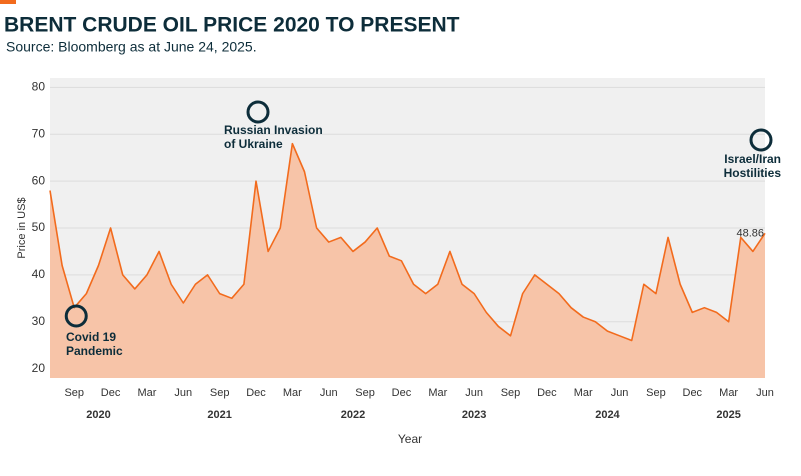 The image size is (801, 476). What do you see at coordinates (98, 415) in the screenshot?
I see `year-label: 2020` at bounding box center [98, 415].